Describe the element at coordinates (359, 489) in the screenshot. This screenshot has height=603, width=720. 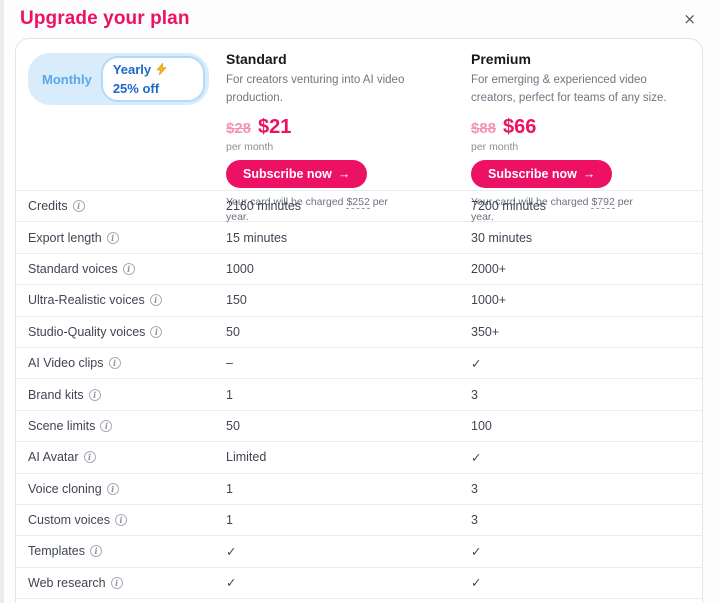
I see `table-row: Voice cloning i 1 3` at that location.